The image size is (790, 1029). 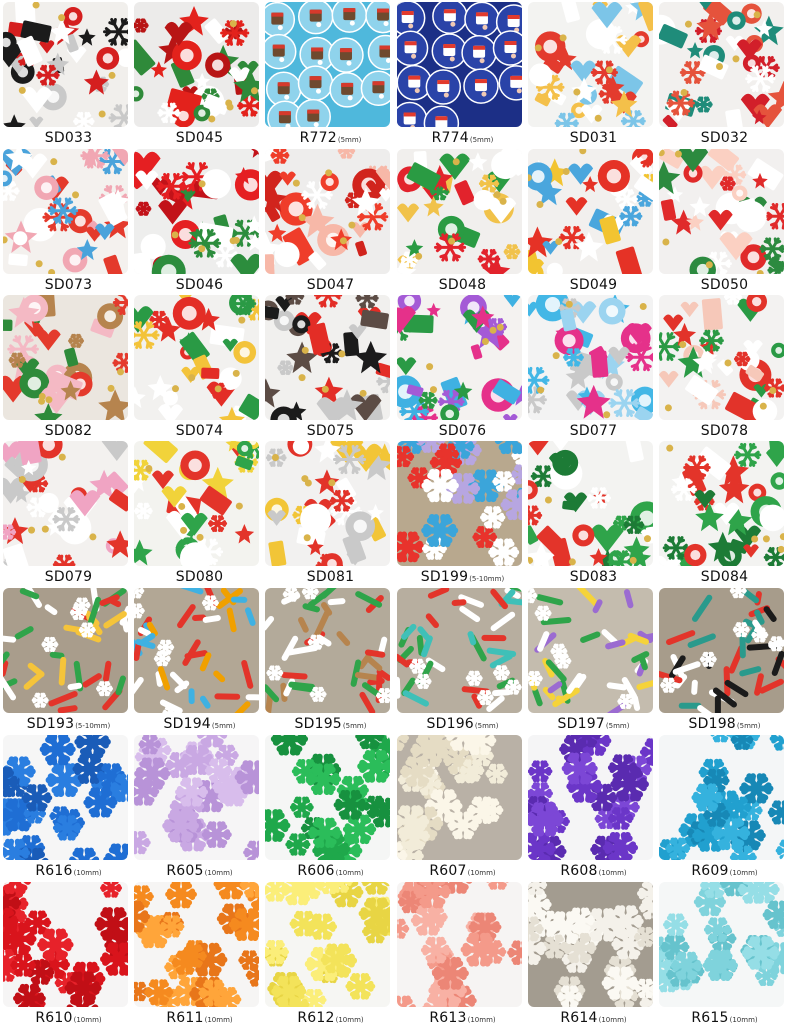 What do you see at coordinates (724, 368) in the screenshot?
I see `product-card: SD078` at bounding box center [724, 368].